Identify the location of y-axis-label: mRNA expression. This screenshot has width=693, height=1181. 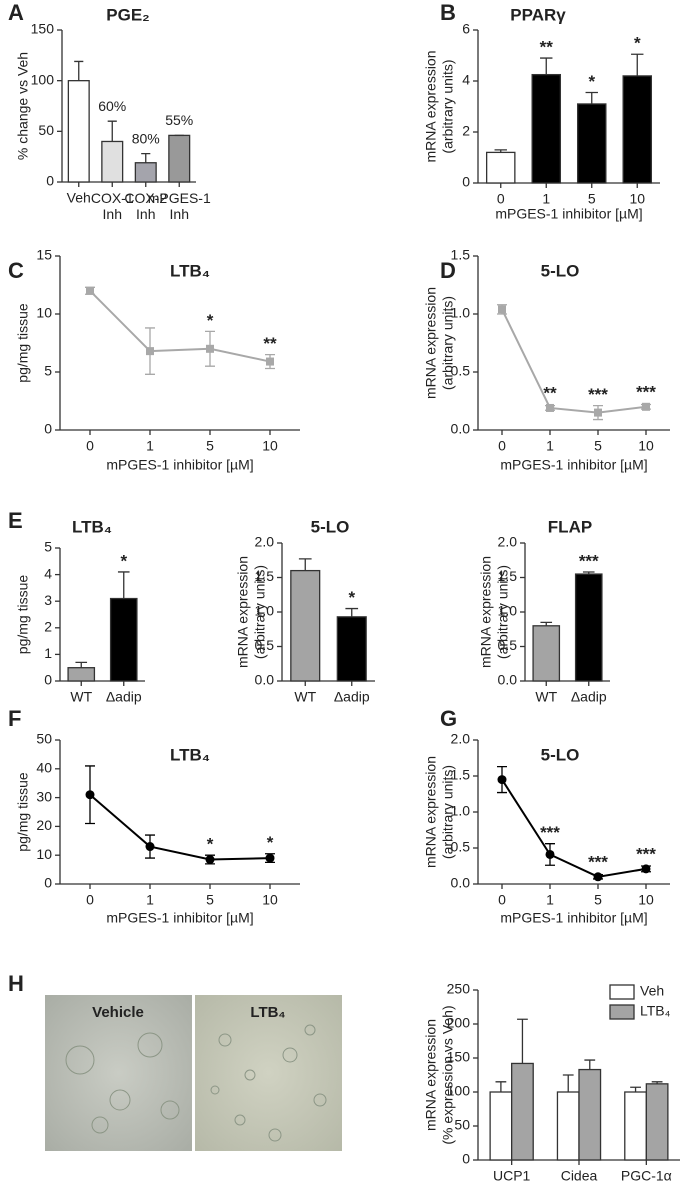
(431, 812).